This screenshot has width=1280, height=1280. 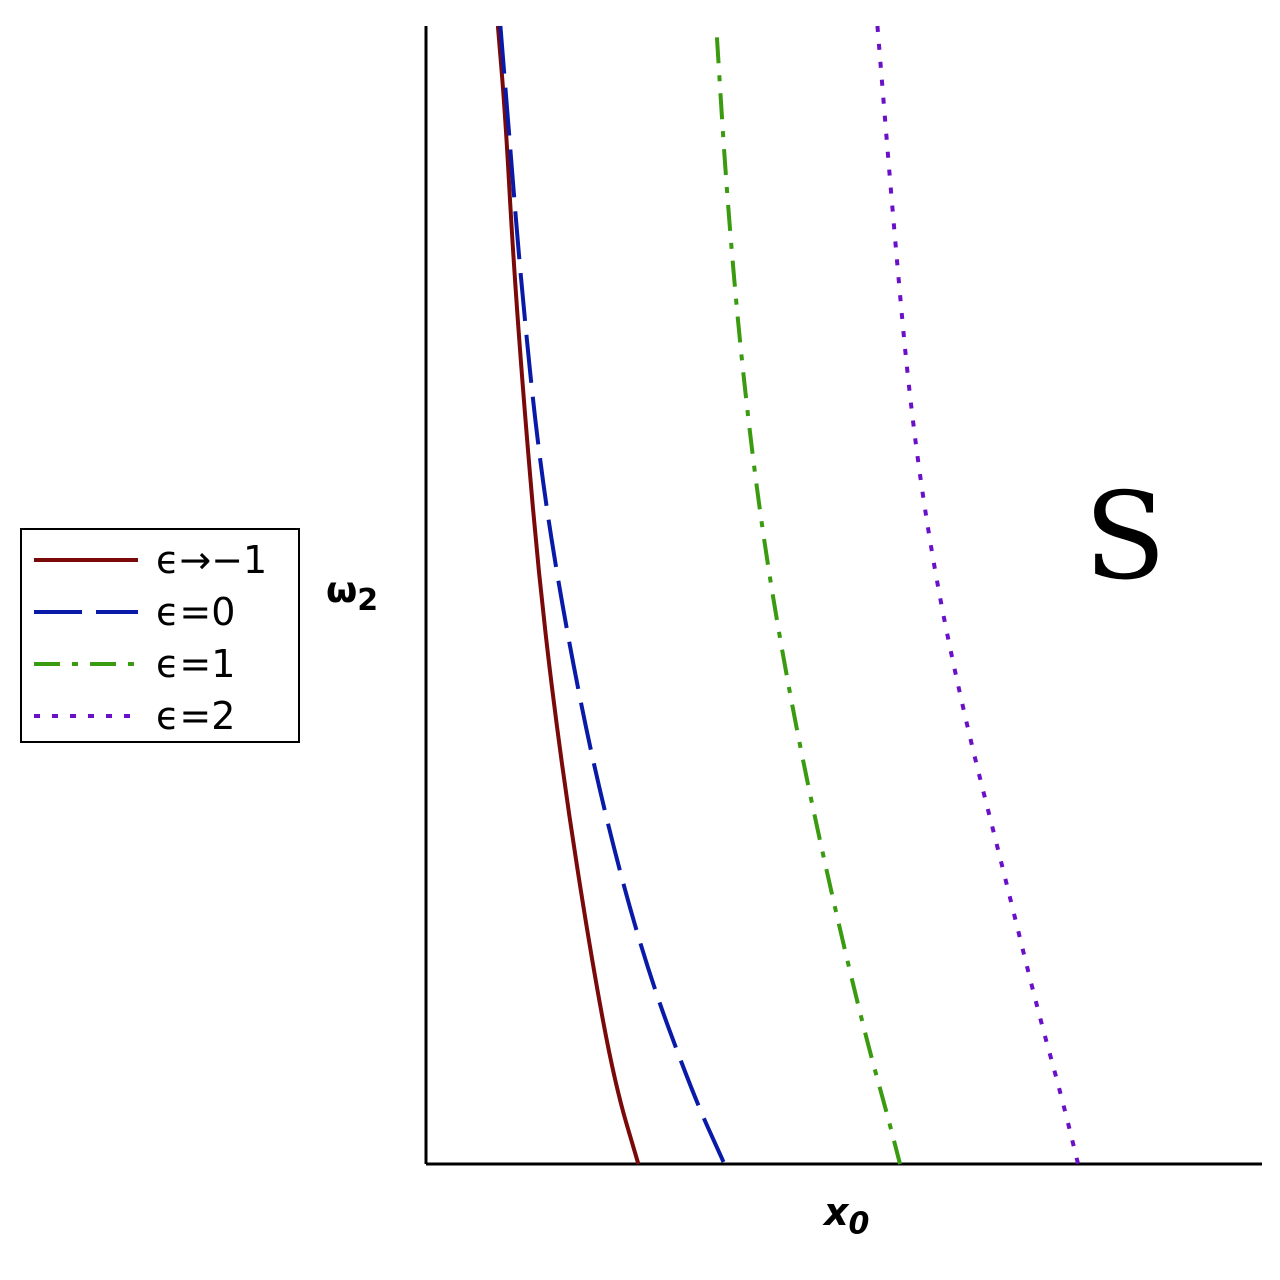 I want to click on region-annotation: S, so click(x=1125, y=537).